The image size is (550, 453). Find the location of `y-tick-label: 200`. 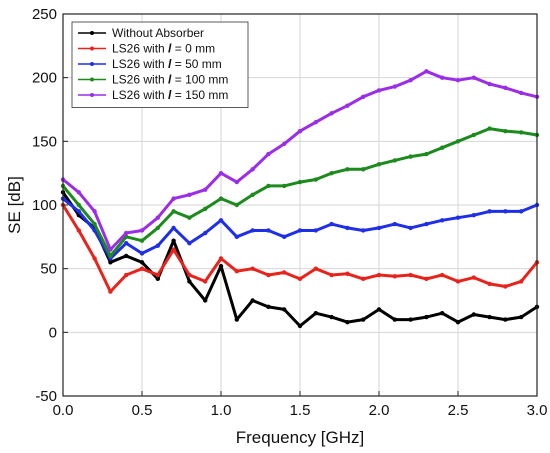

y-tick-label: 200 is located at coordinates (44, 78).